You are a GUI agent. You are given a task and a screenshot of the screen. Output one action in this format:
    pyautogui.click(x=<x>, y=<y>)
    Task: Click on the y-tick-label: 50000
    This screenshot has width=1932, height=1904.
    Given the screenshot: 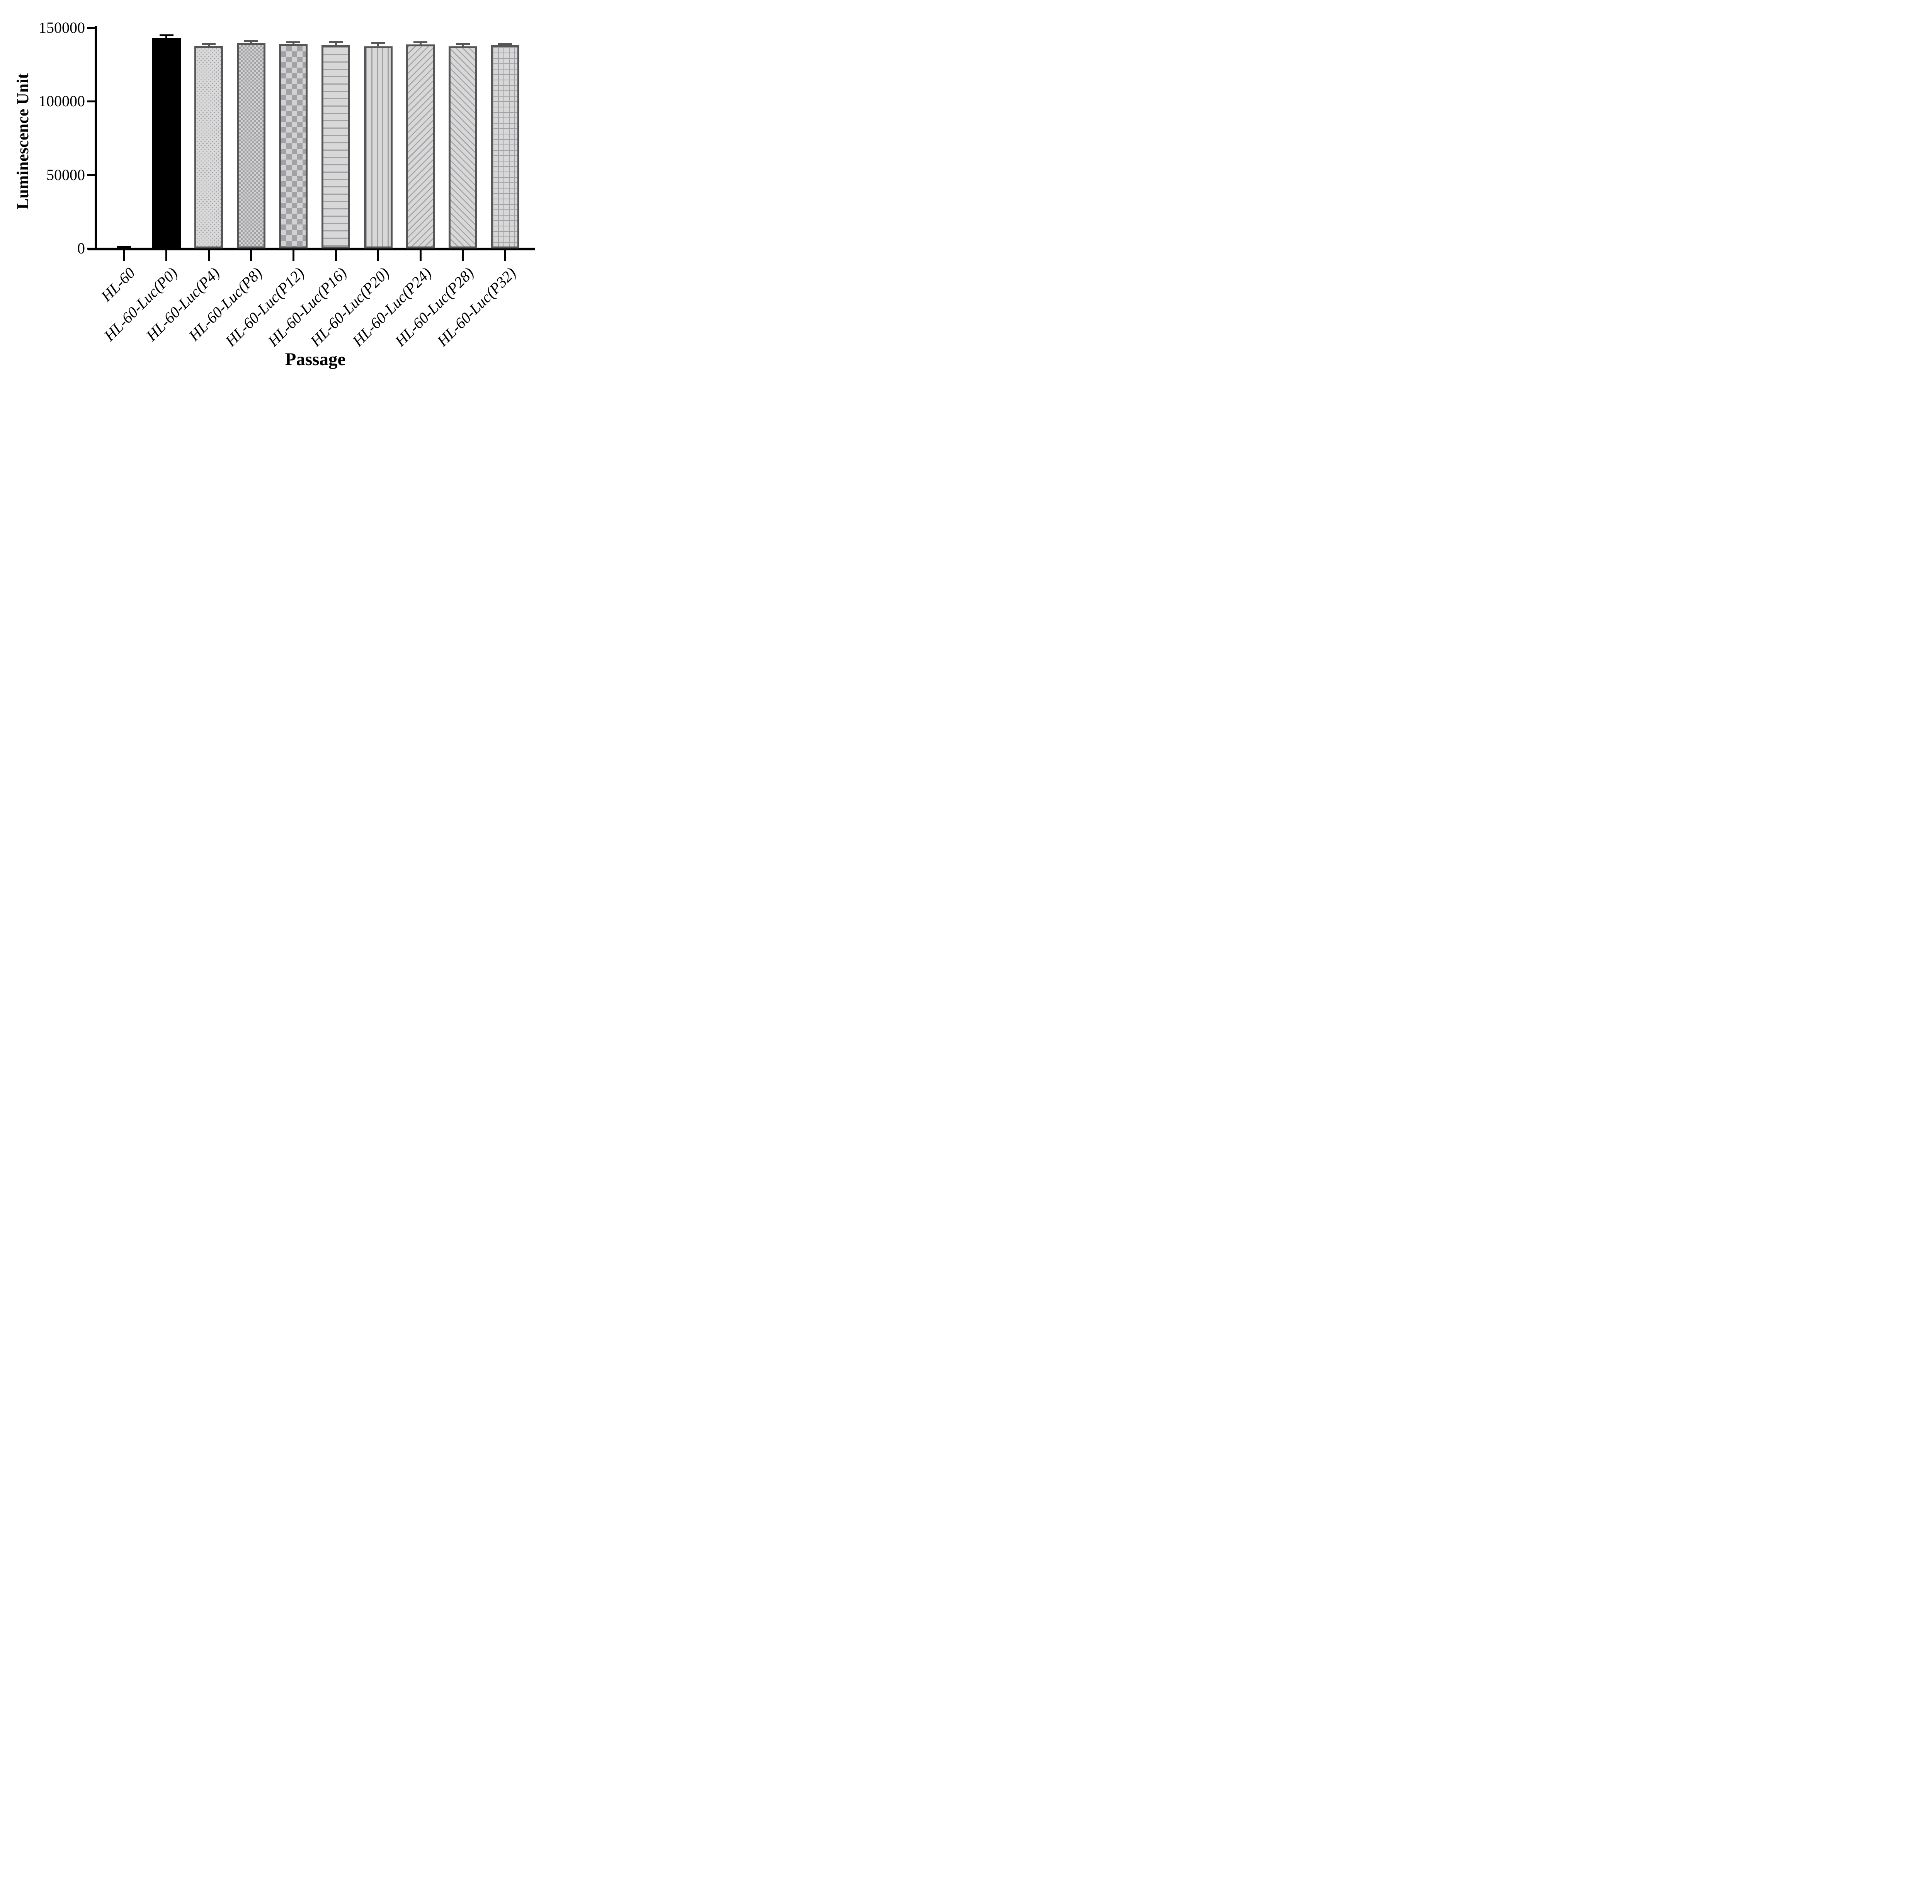 What is the action you would take?
    pyautogui.click(x=66, y=175)
    